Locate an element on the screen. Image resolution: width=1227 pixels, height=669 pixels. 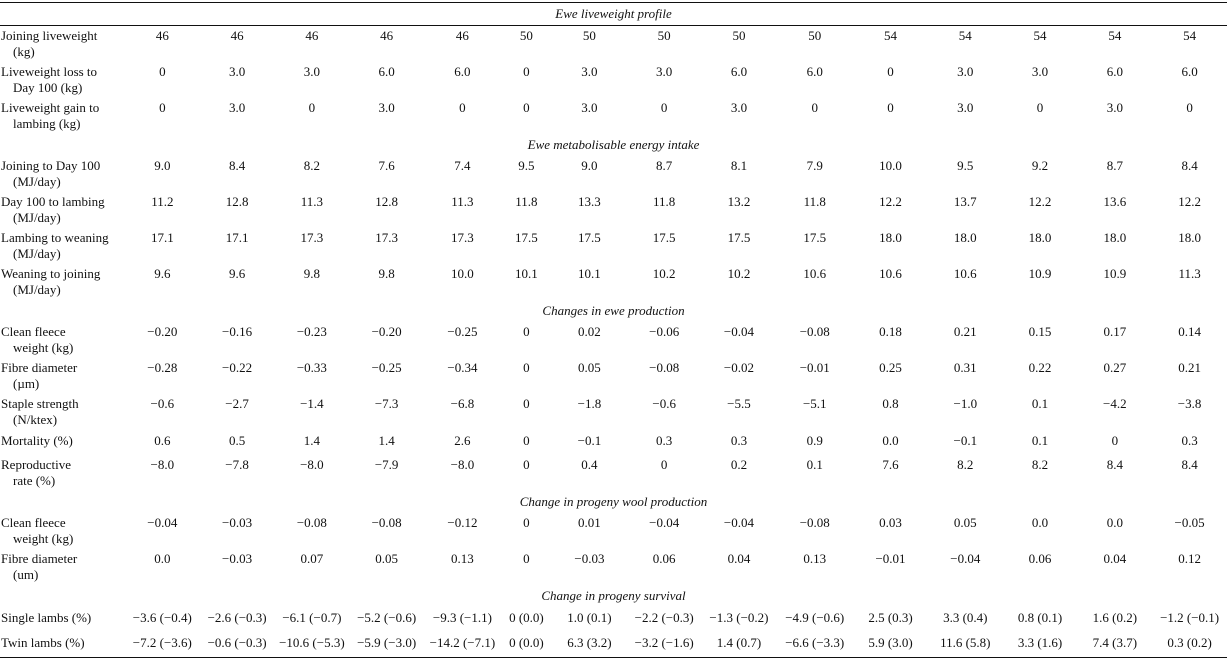
table-cell: 13.6 is located at coordinates (1115, 201).